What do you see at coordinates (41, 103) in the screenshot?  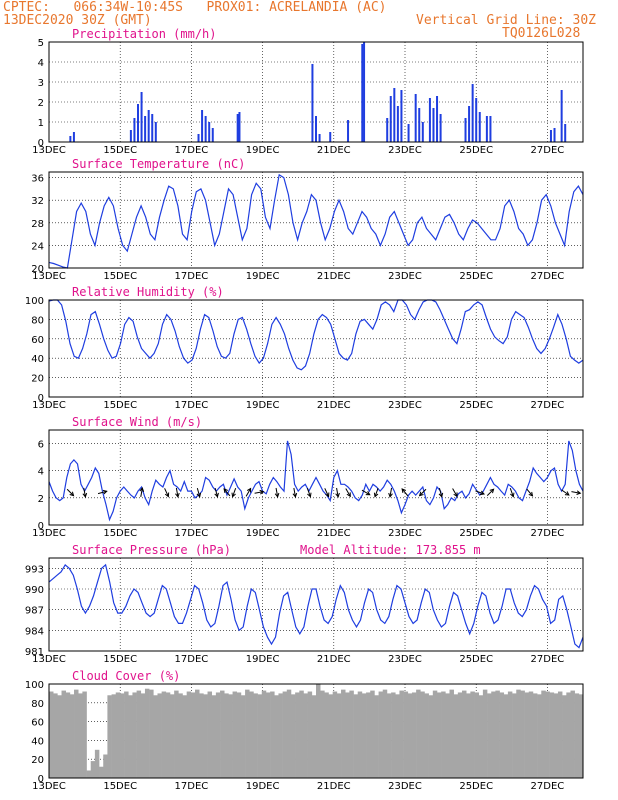 I see `y-tick-label: 2` at bounding box center [41, 103].